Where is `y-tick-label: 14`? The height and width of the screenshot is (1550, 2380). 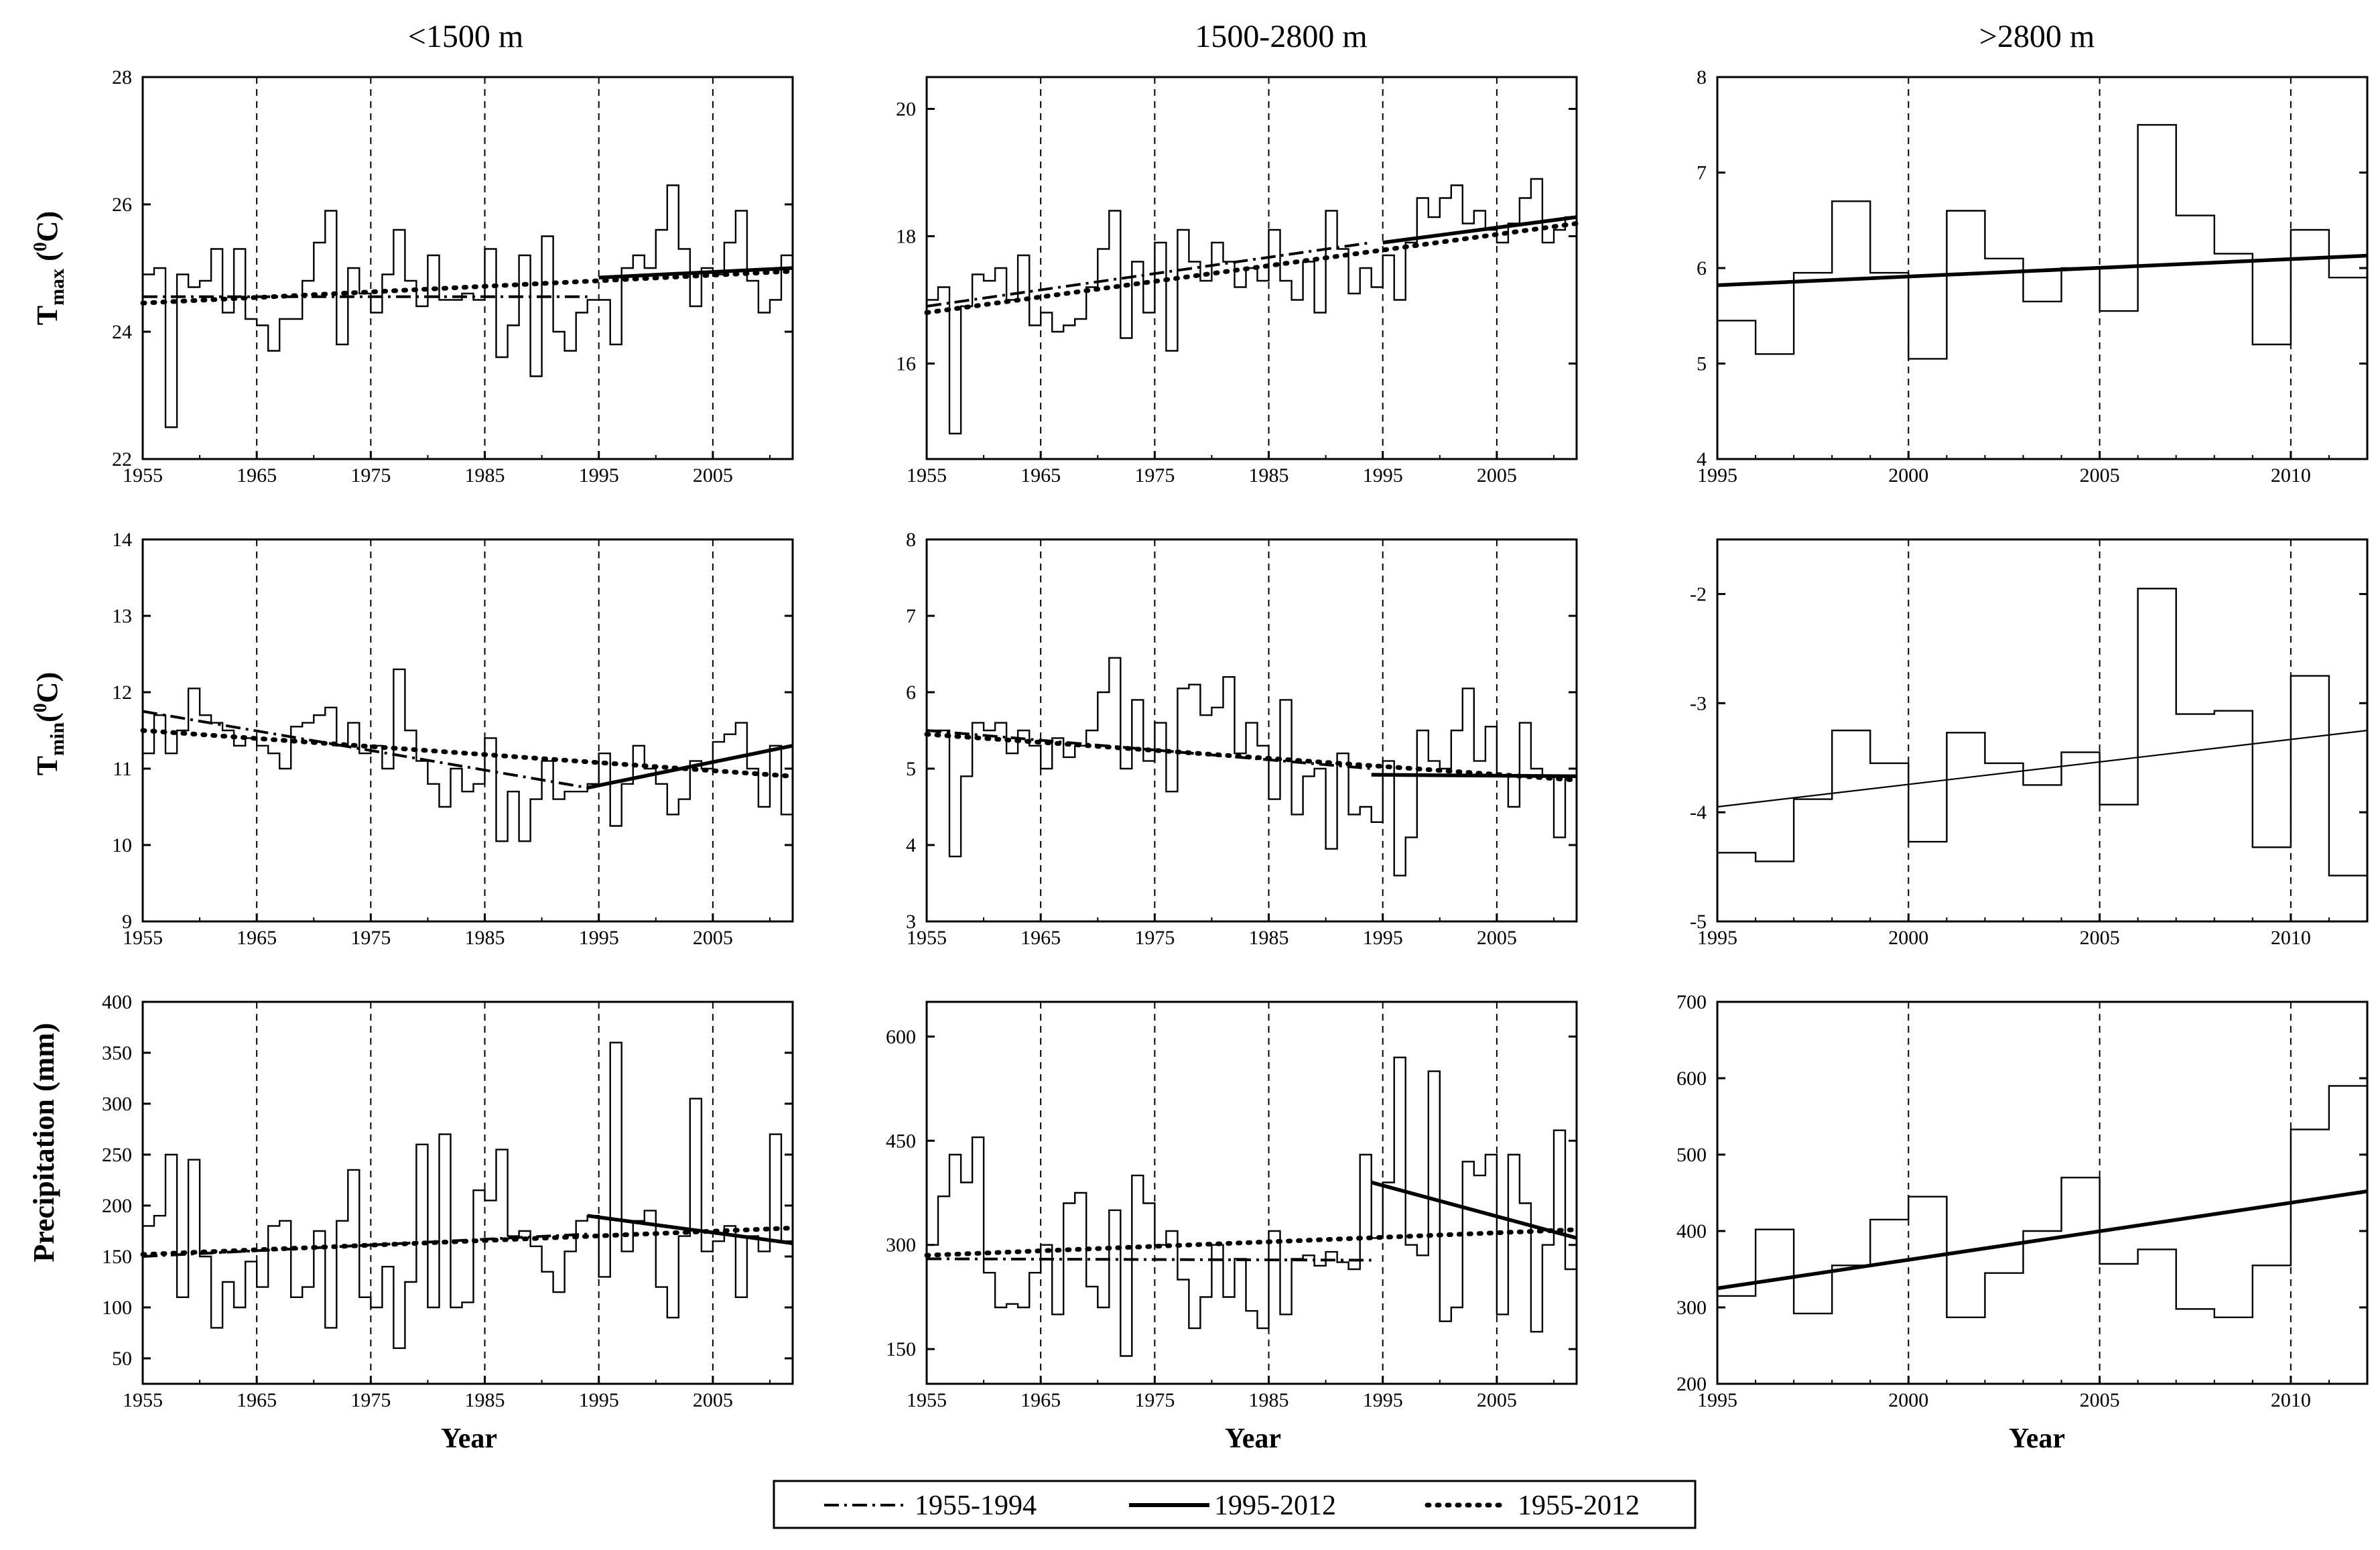
y-tick-label: 14 is located at coordinates (122, 540).